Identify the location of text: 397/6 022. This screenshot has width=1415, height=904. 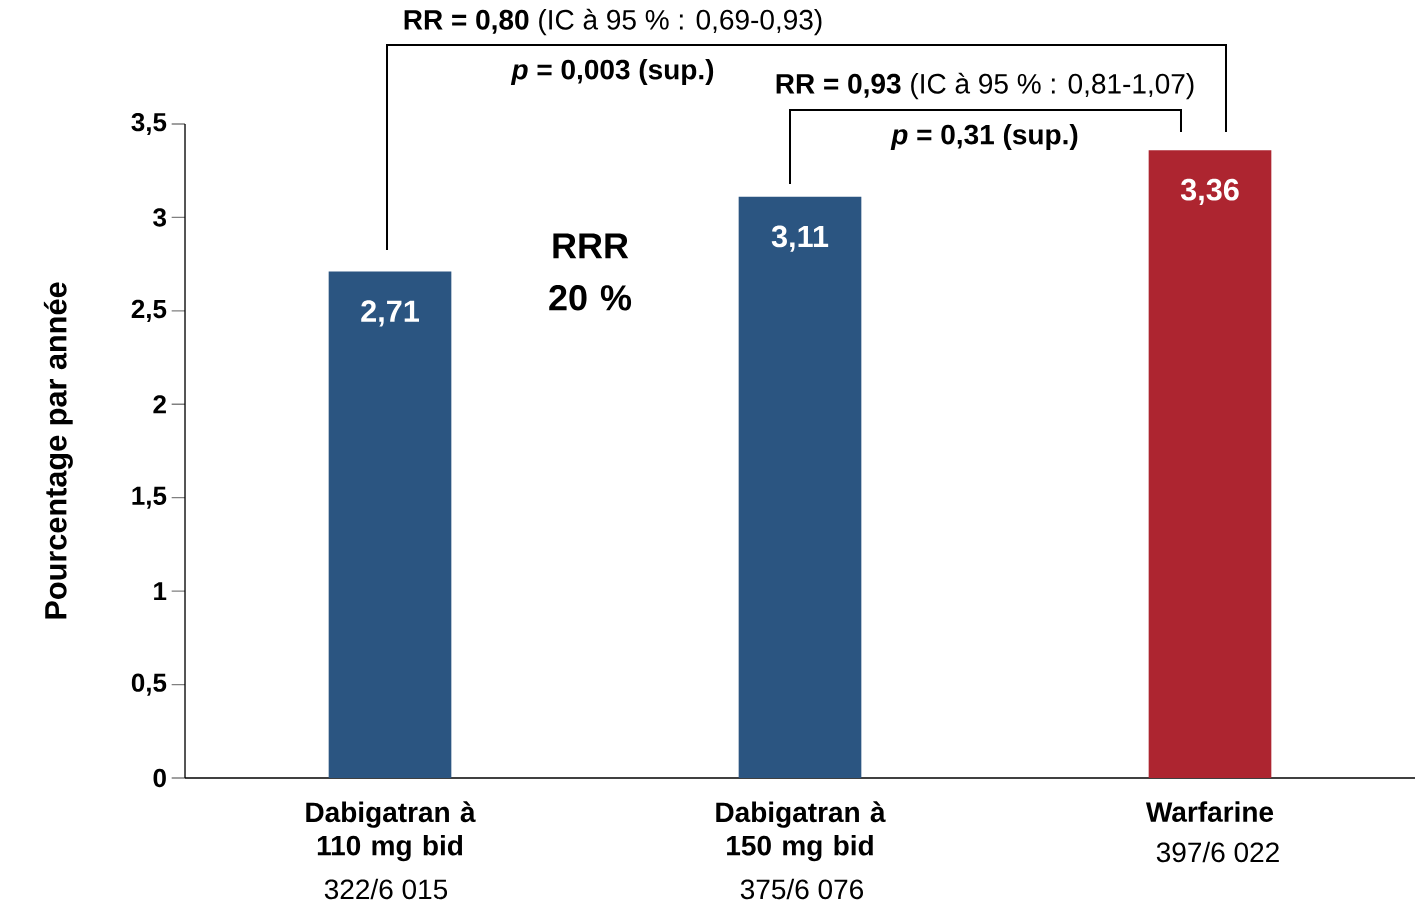
(1217, 852).